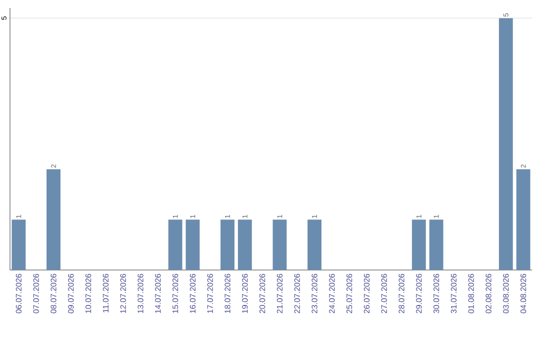 The width and height of the screenshot is (540, 340). What do you see at coordinates (71, 294) in the screenshot?
I see `x-tick-label: 09.07.2026` at bounding box center [71, 294].